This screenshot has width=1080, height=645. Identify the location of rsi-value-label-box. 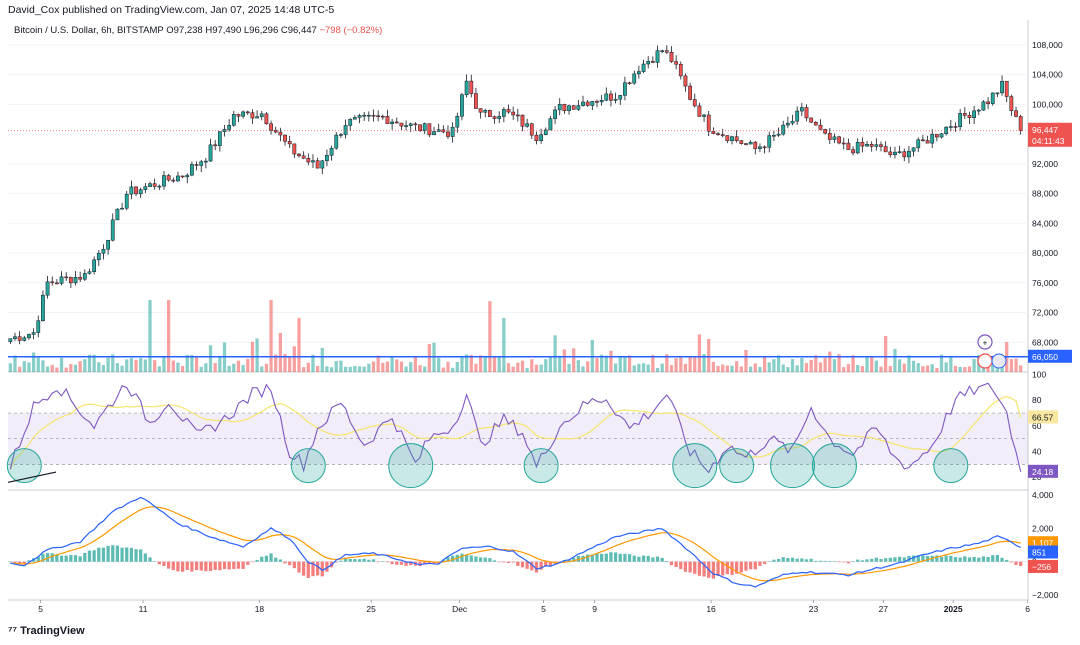
(1043, 471).